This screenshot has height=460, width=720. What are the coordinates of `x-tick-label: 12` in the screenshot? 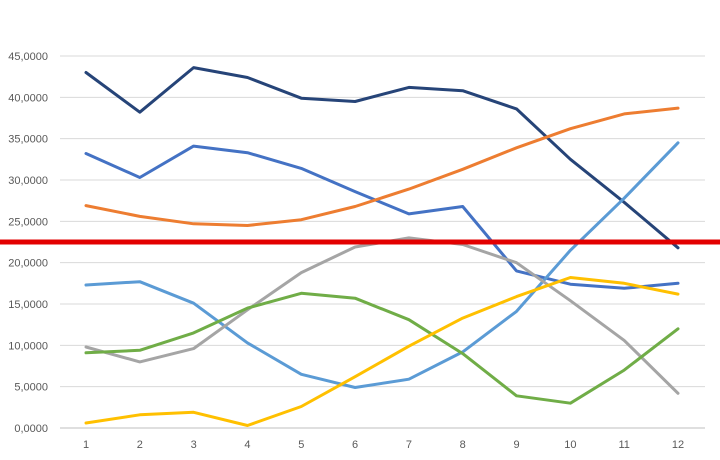 It's located at (678, 445).